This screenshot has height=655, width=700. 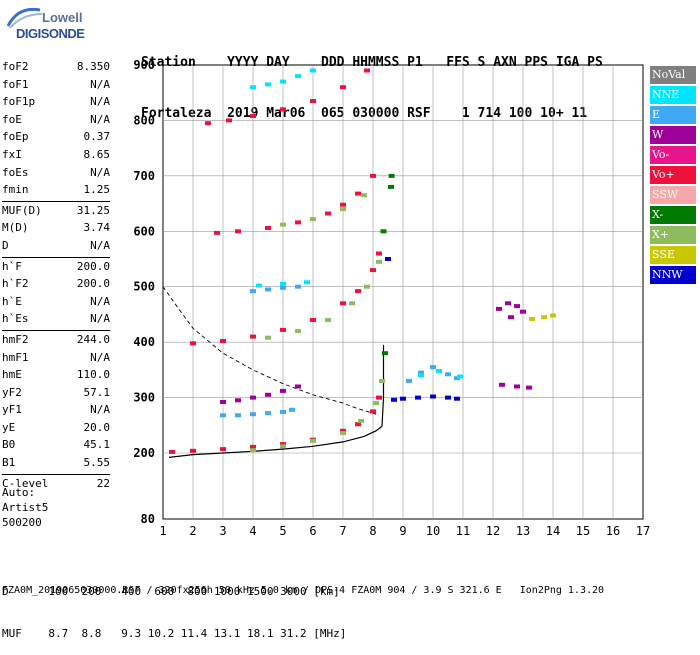 I want to click on param-row: foF1 N/A, so click(x=56, y=85).